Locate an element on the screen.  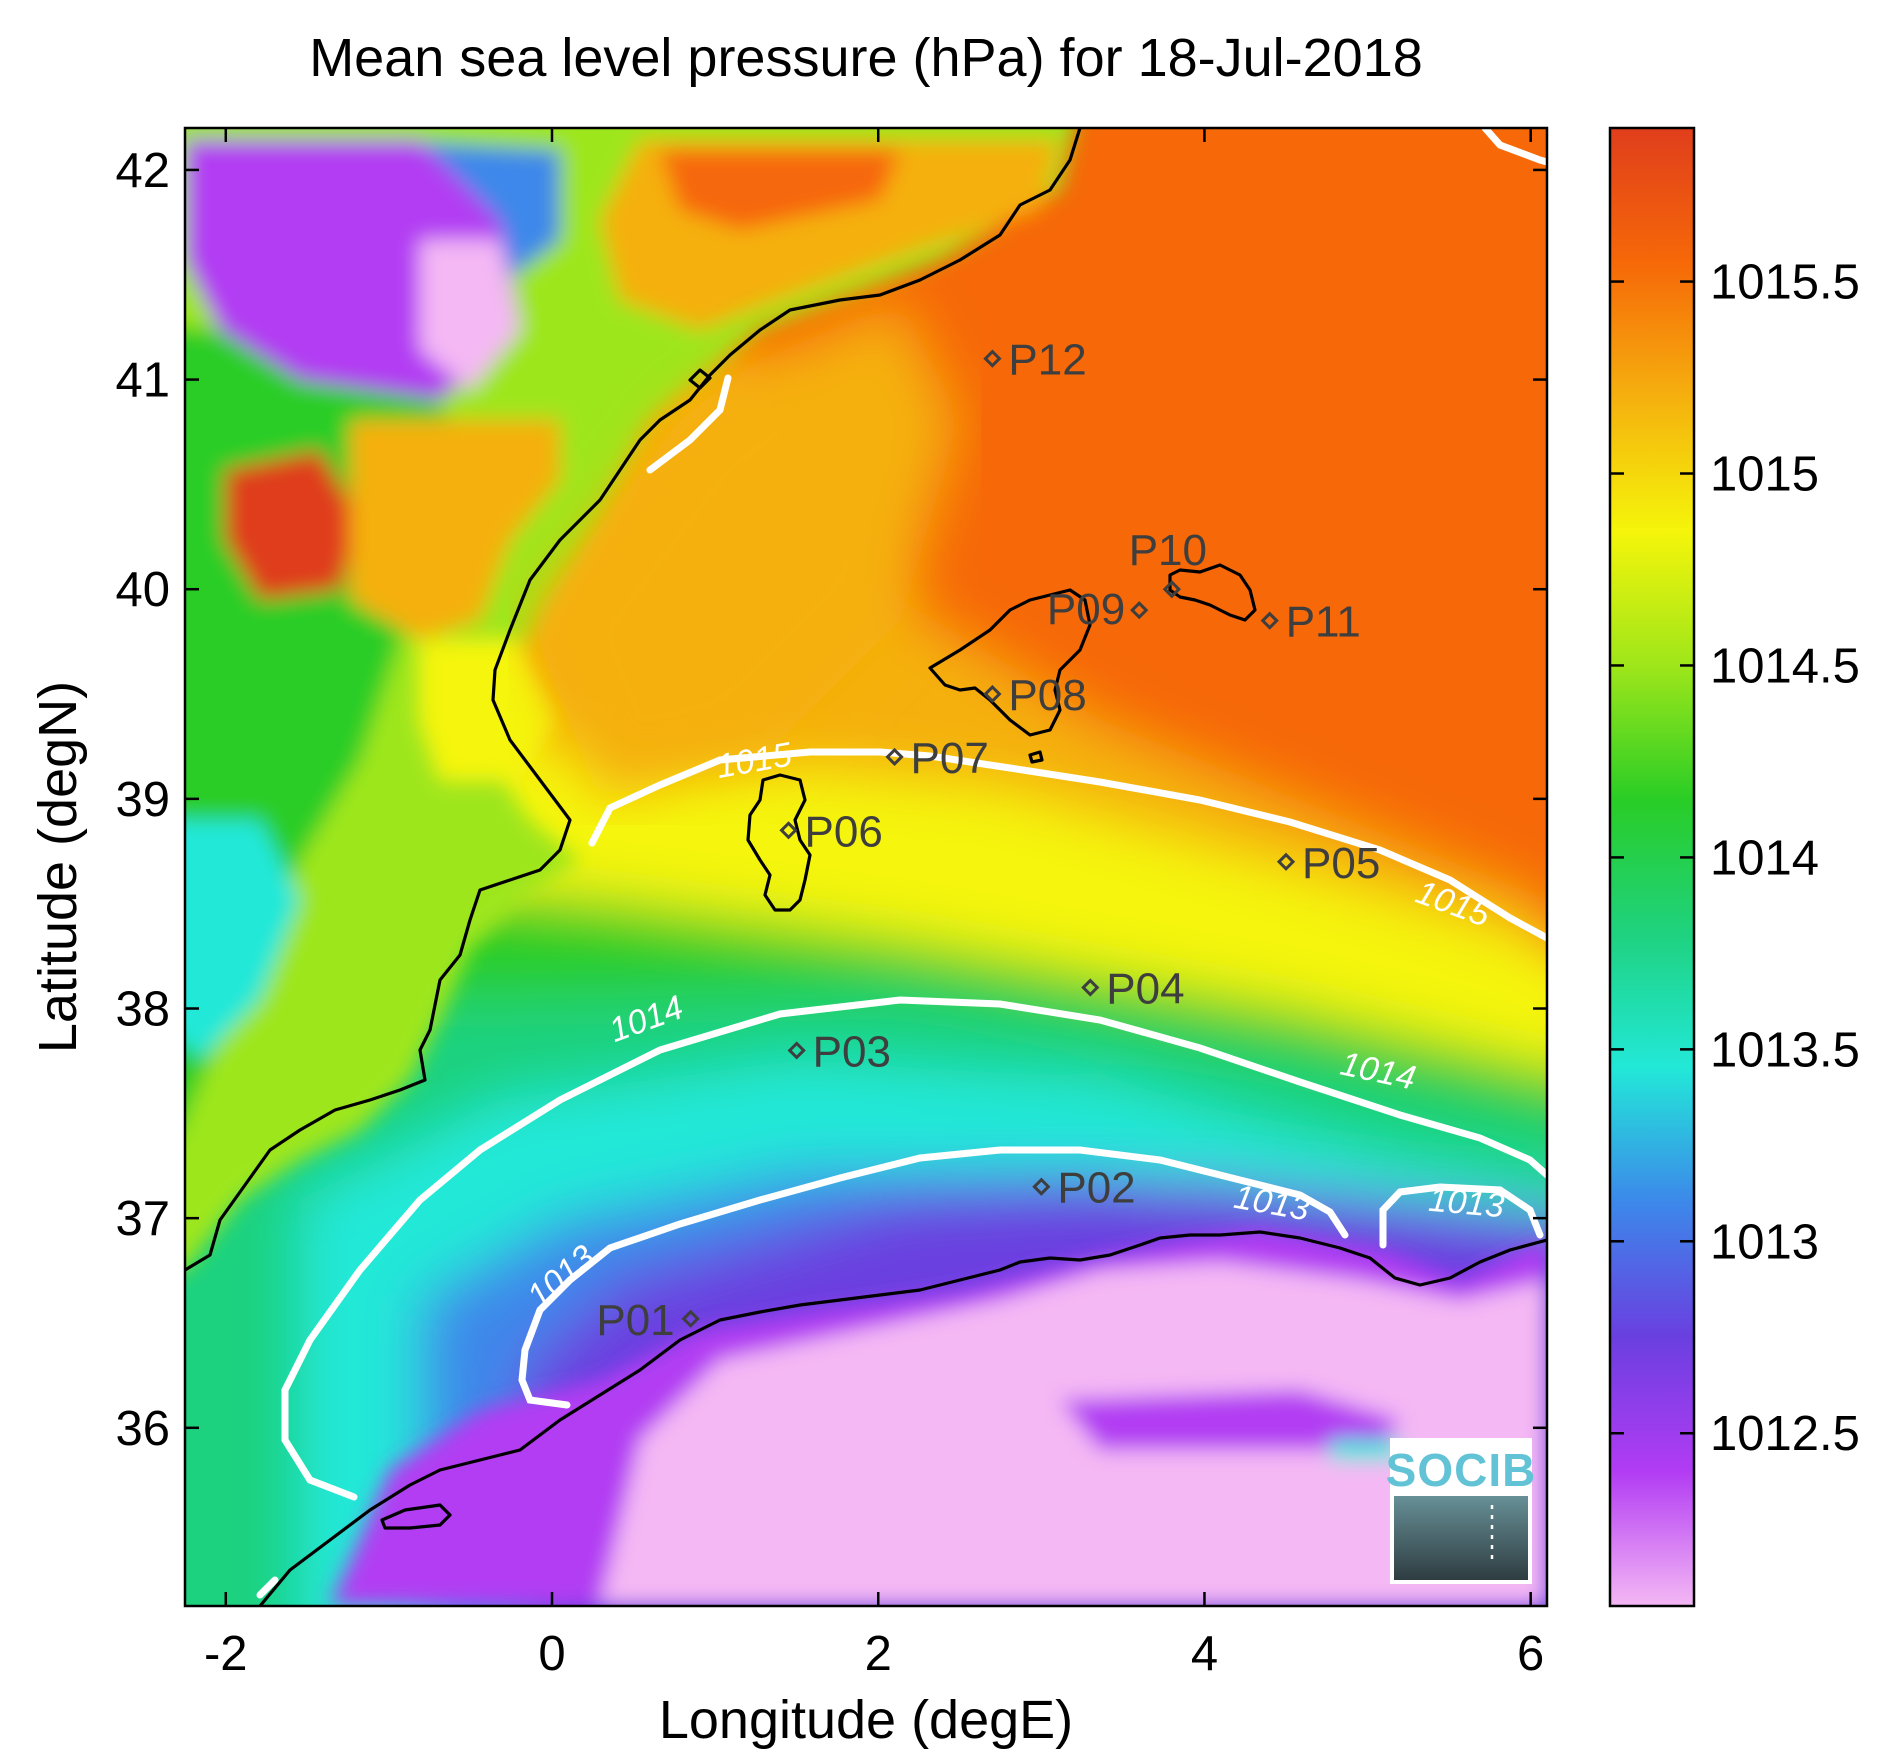
colorbar: 1012.5 1013 1013.5 1014 1014.5 1015 1015.5 is located at coordinates (1734, 867).